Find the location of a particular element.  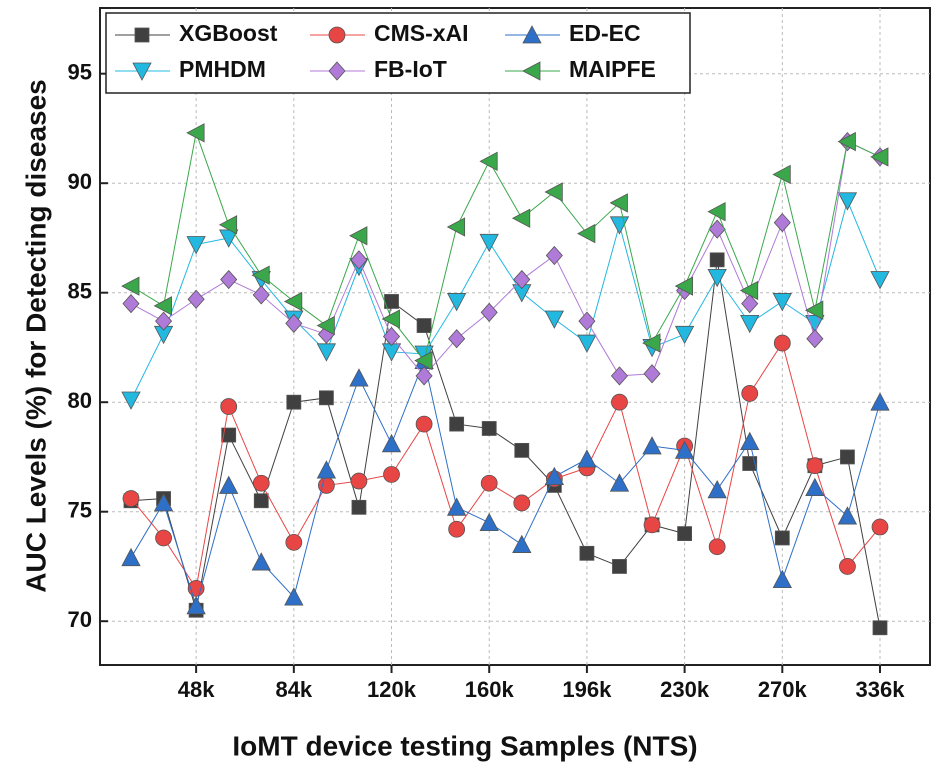

x-tick-label: 120k is located at coordinates (392, 689).